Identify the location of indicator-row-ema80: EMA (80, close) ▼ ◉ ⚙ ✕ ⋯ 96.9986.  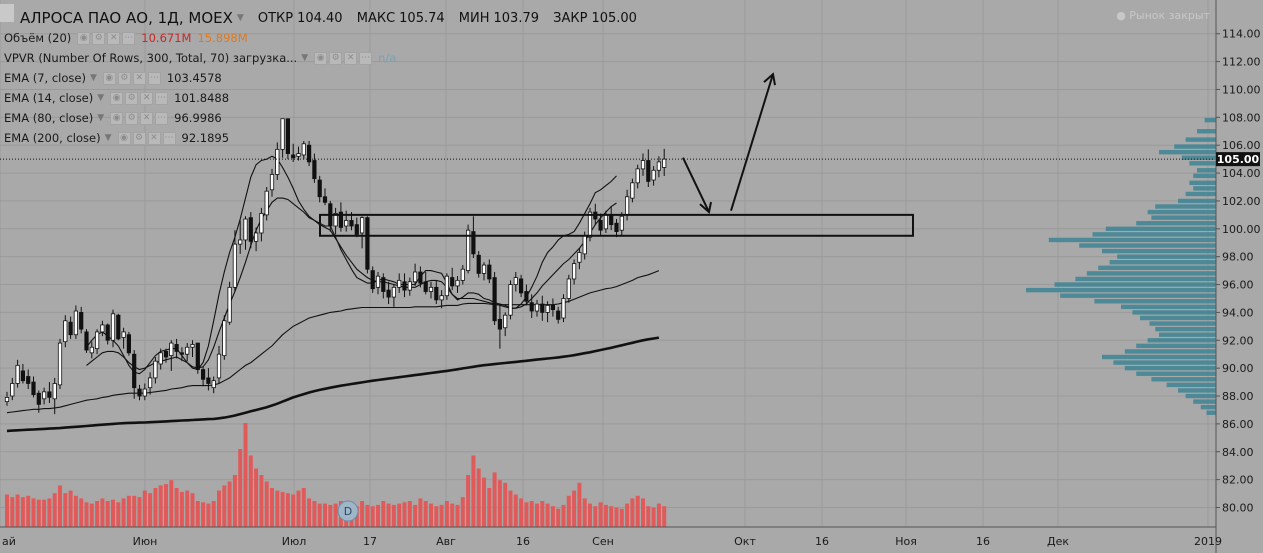
(113, 118).